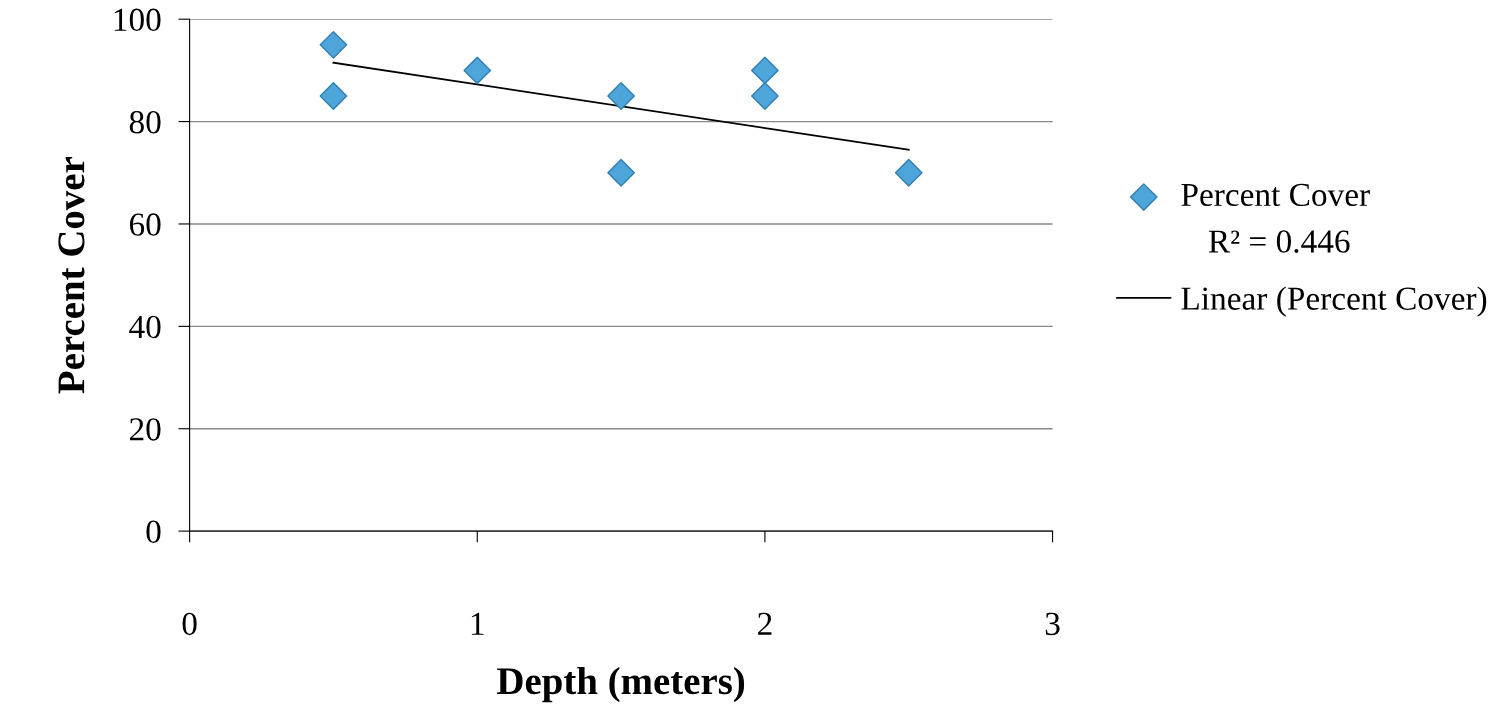 The height and width of the screenshot is (711, 1493). What do you see at coordinates (1334, 301) in the screenshot?
I see `legend-label: Linear (Percent Cover)` at bounding box center [1334, 301].